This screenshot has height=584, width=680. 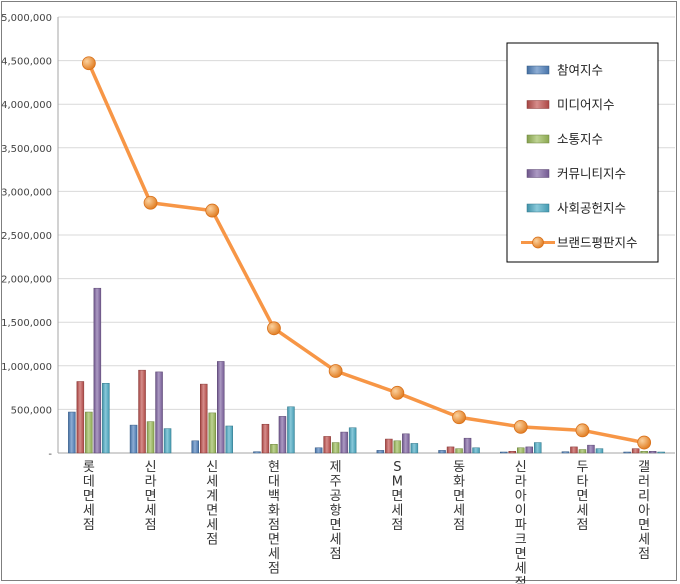 I want to click on bar-소통지수-0, so click(x=89, y=432).